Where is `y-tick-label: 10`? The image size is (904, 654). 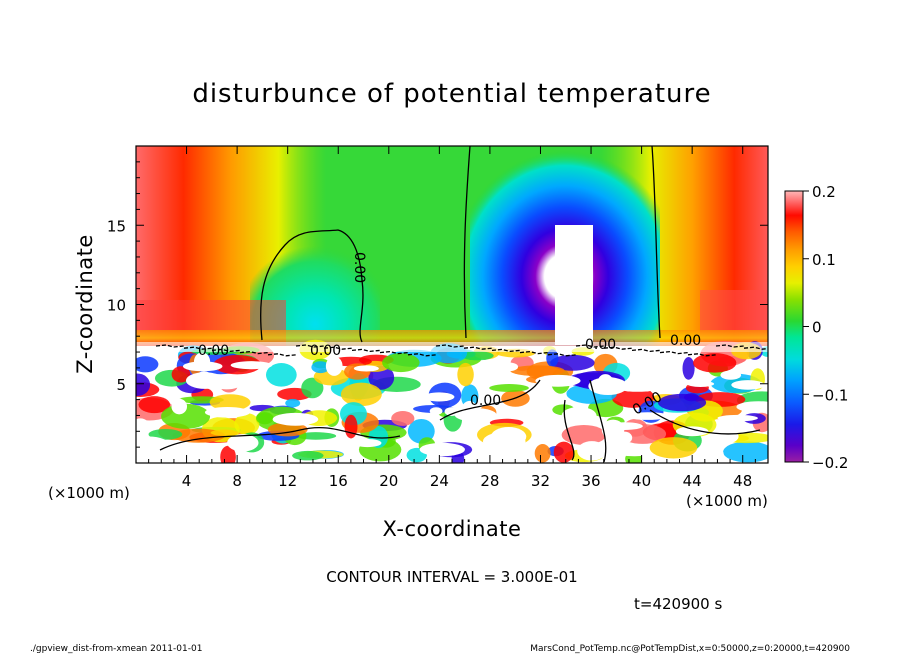 y-tick-label: 10 is located at coordinates (116, 306).